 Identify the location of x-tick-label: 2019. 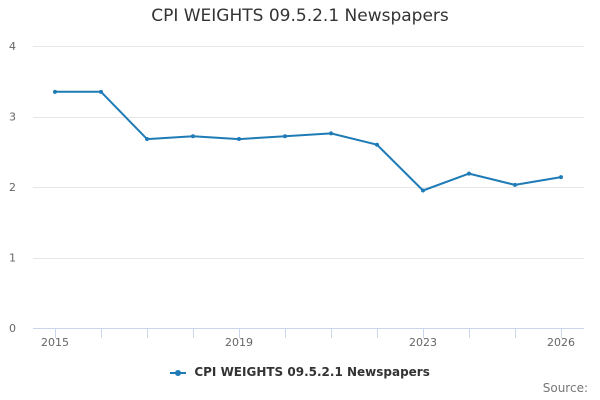
(239, 342).